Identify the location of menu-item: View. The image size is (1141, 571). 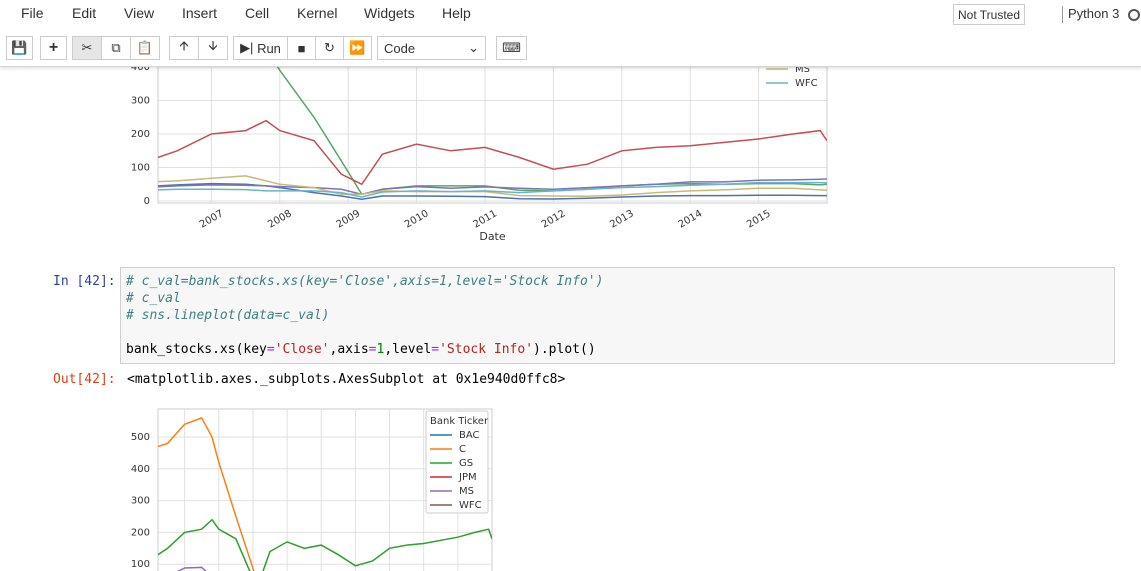
(139, 13).